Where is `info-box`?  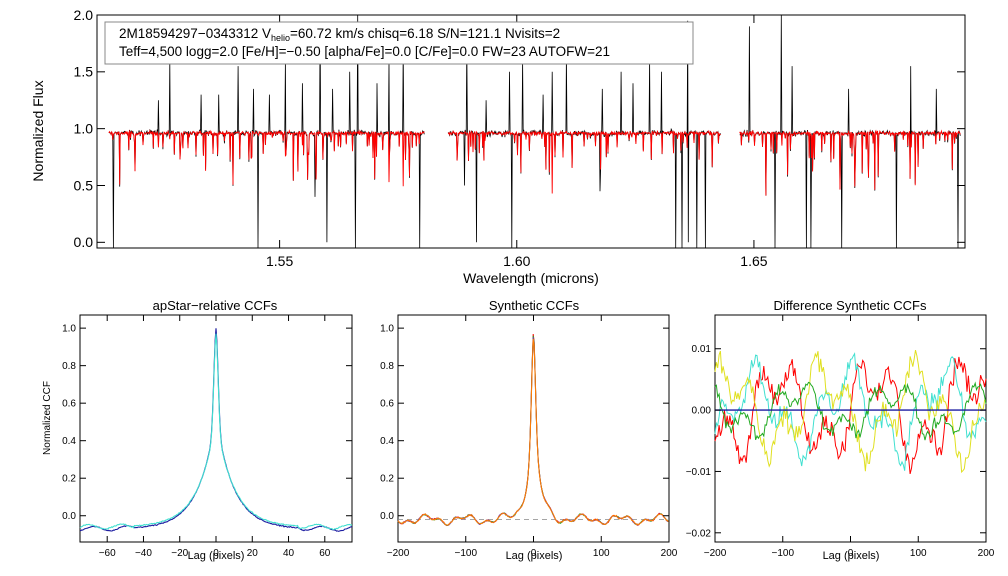
info-box is located at coordinates (399, 43).